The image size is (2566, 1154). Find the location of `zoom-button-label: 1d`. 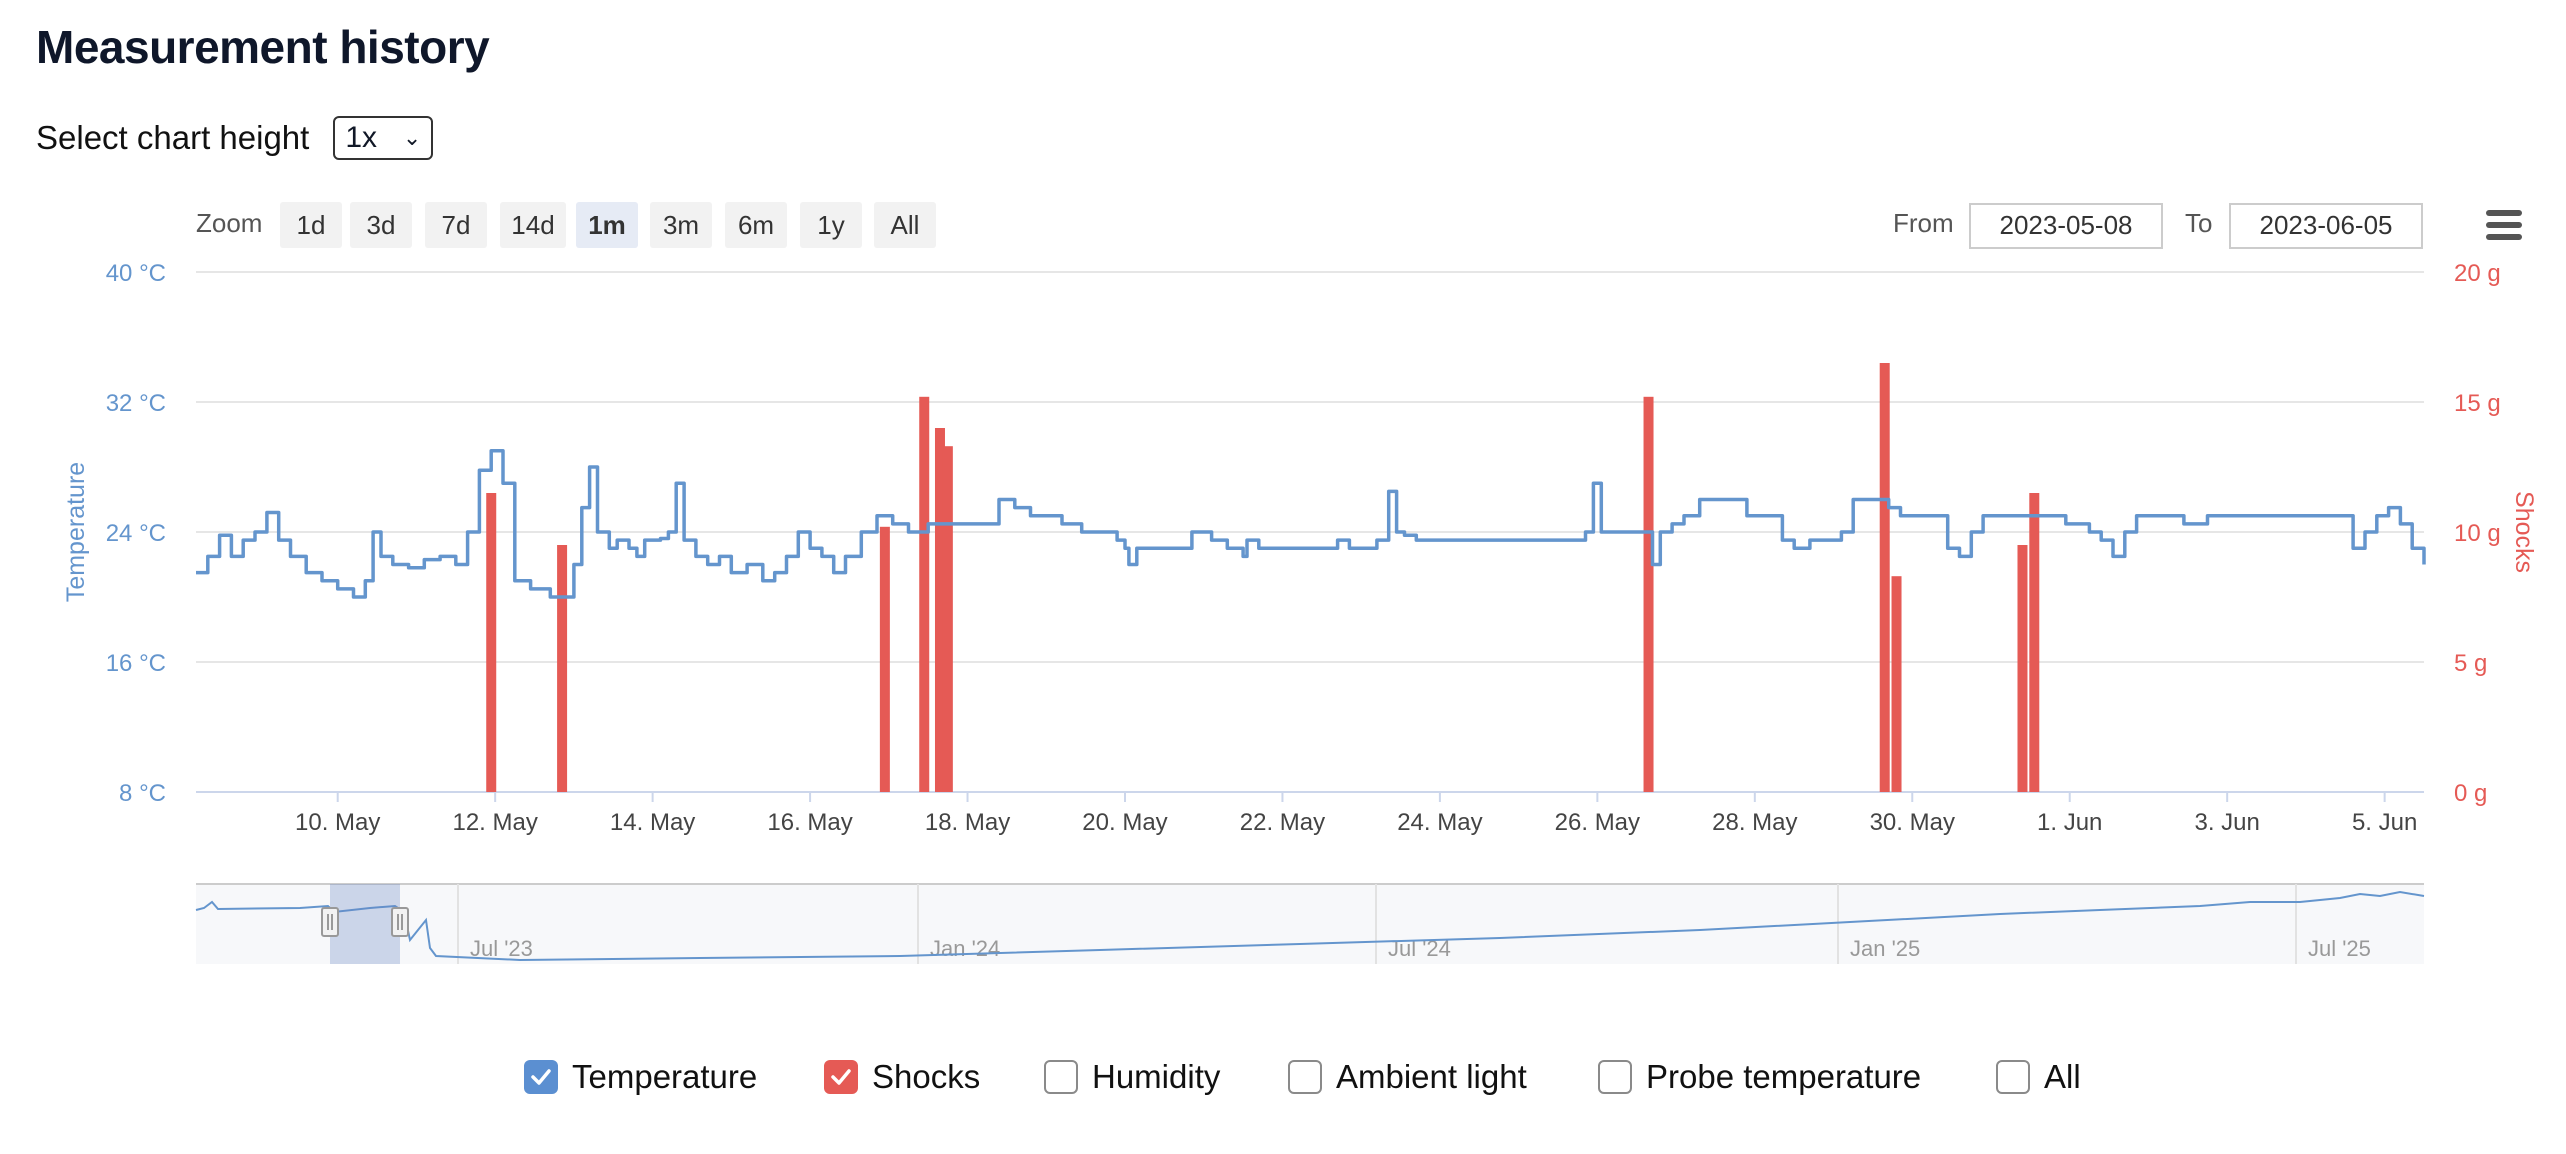

zoom-button-label: 1d is located at coordinates (311, 225).